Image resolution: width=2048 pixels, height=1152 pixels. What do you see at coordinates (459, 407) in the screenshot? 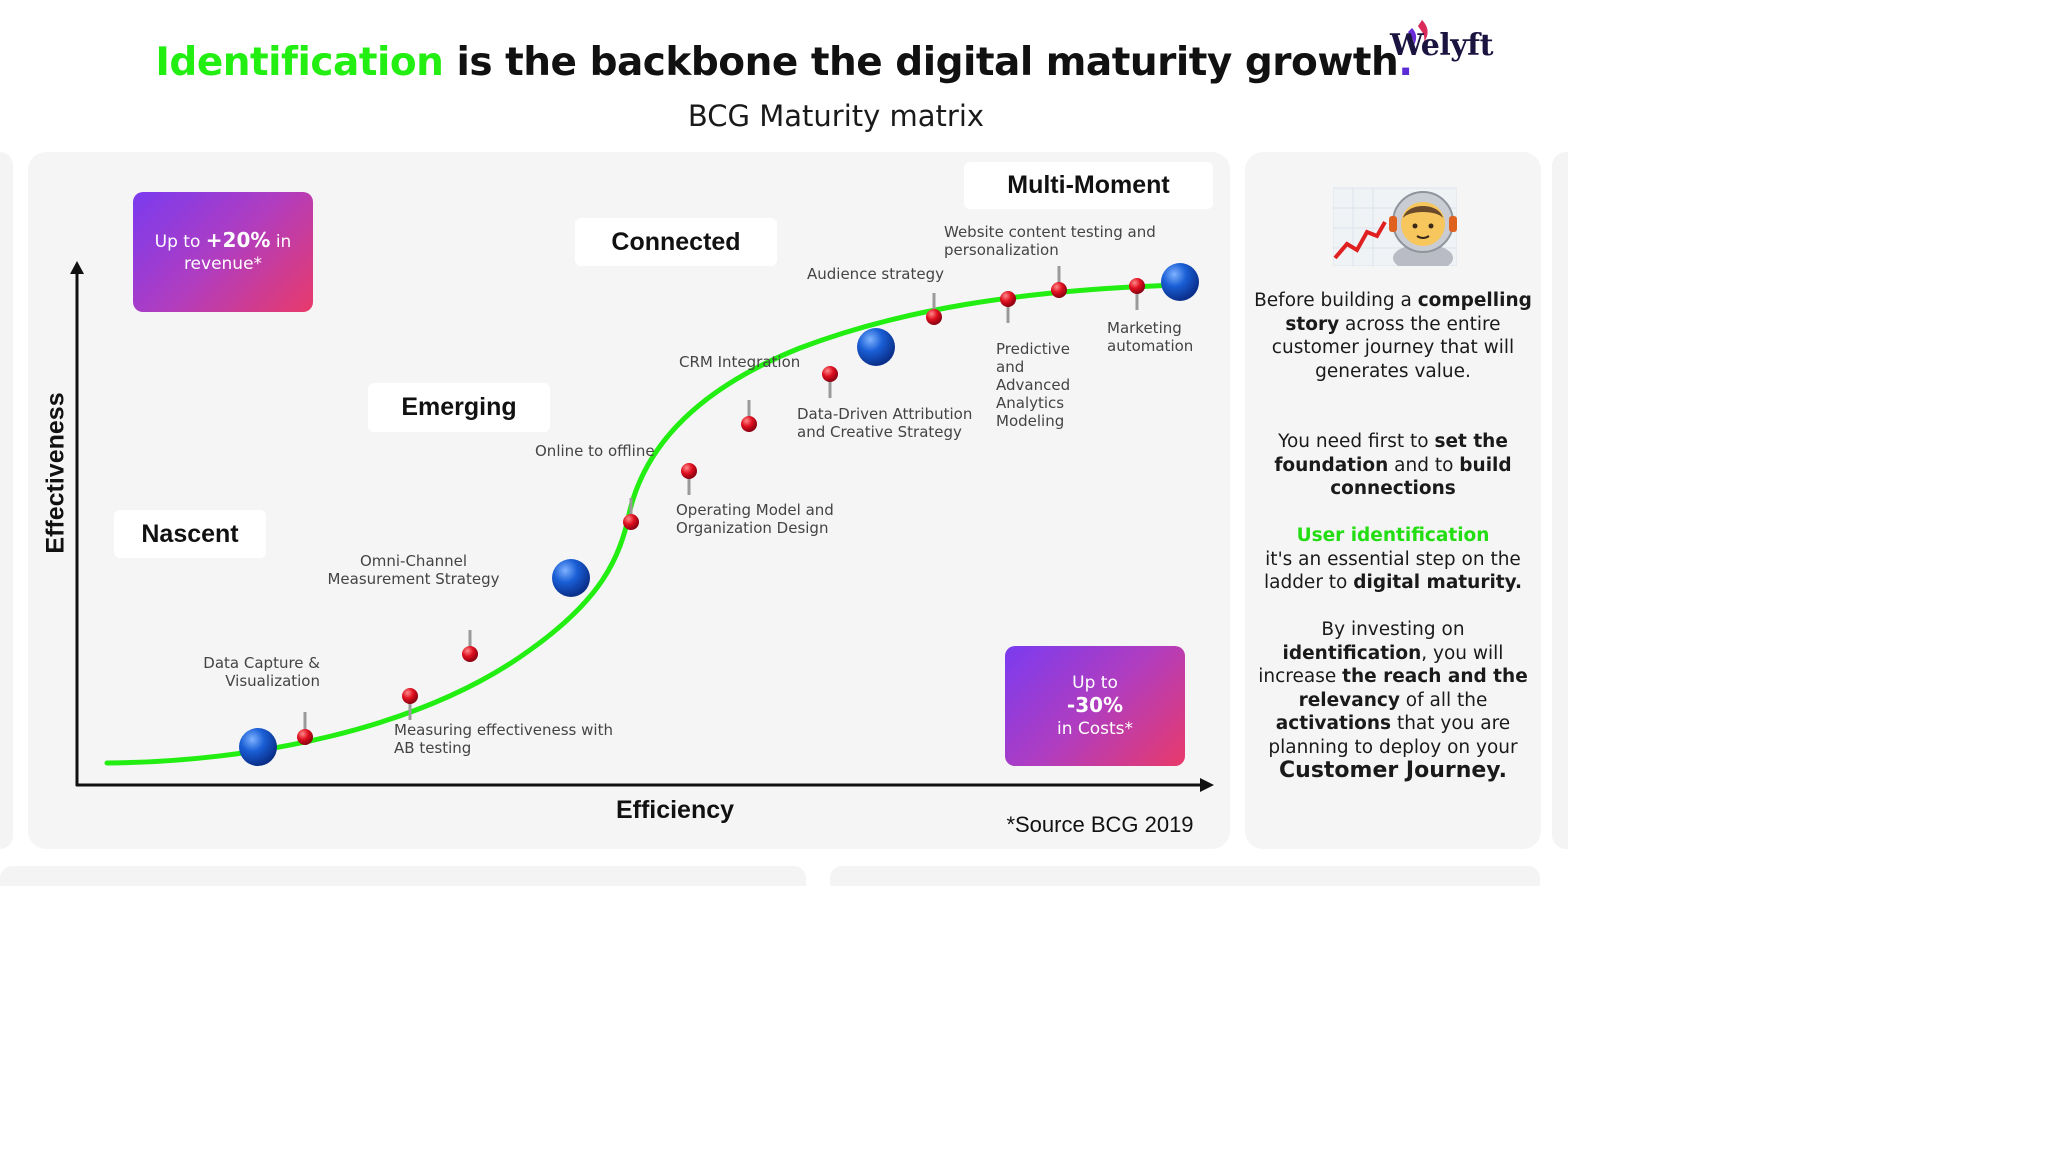
I see `stage-label-emerging: Emerging` at bounding box center [459, 407].